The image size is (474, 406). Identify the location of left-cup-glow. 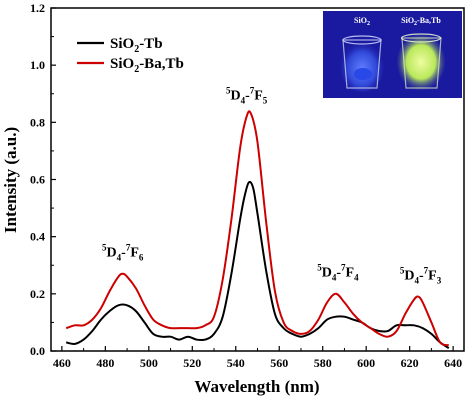
(362, 66).